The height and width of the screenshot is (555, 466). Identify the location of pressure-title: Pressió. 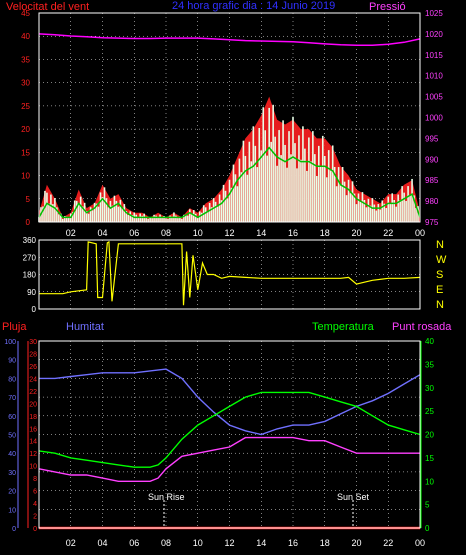
(387, 7).